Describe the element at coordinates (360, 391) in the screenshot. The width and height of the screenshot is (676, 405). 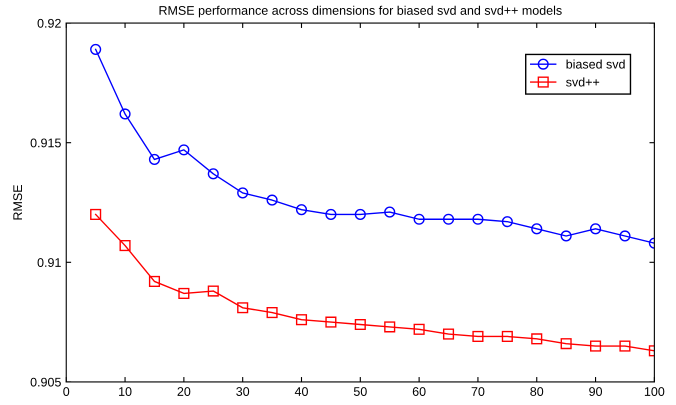
I see `x-tick-label: 50` at that location.